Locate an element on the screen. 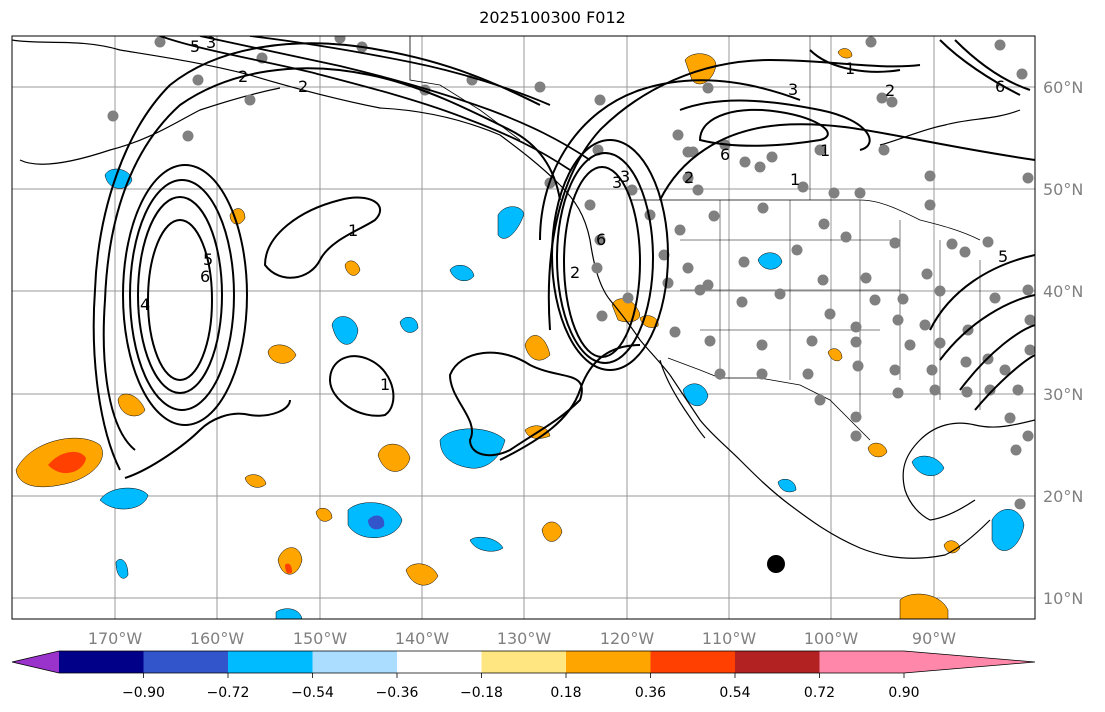  contour-lines-north is located at coordinates (375, 103).